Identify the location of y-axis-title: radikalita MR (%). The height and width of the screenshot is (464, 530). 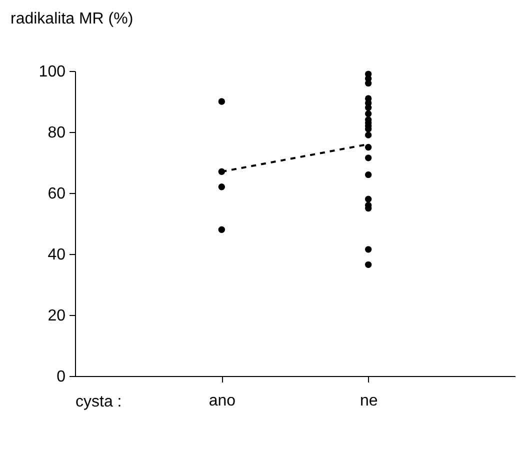
(72, 19).